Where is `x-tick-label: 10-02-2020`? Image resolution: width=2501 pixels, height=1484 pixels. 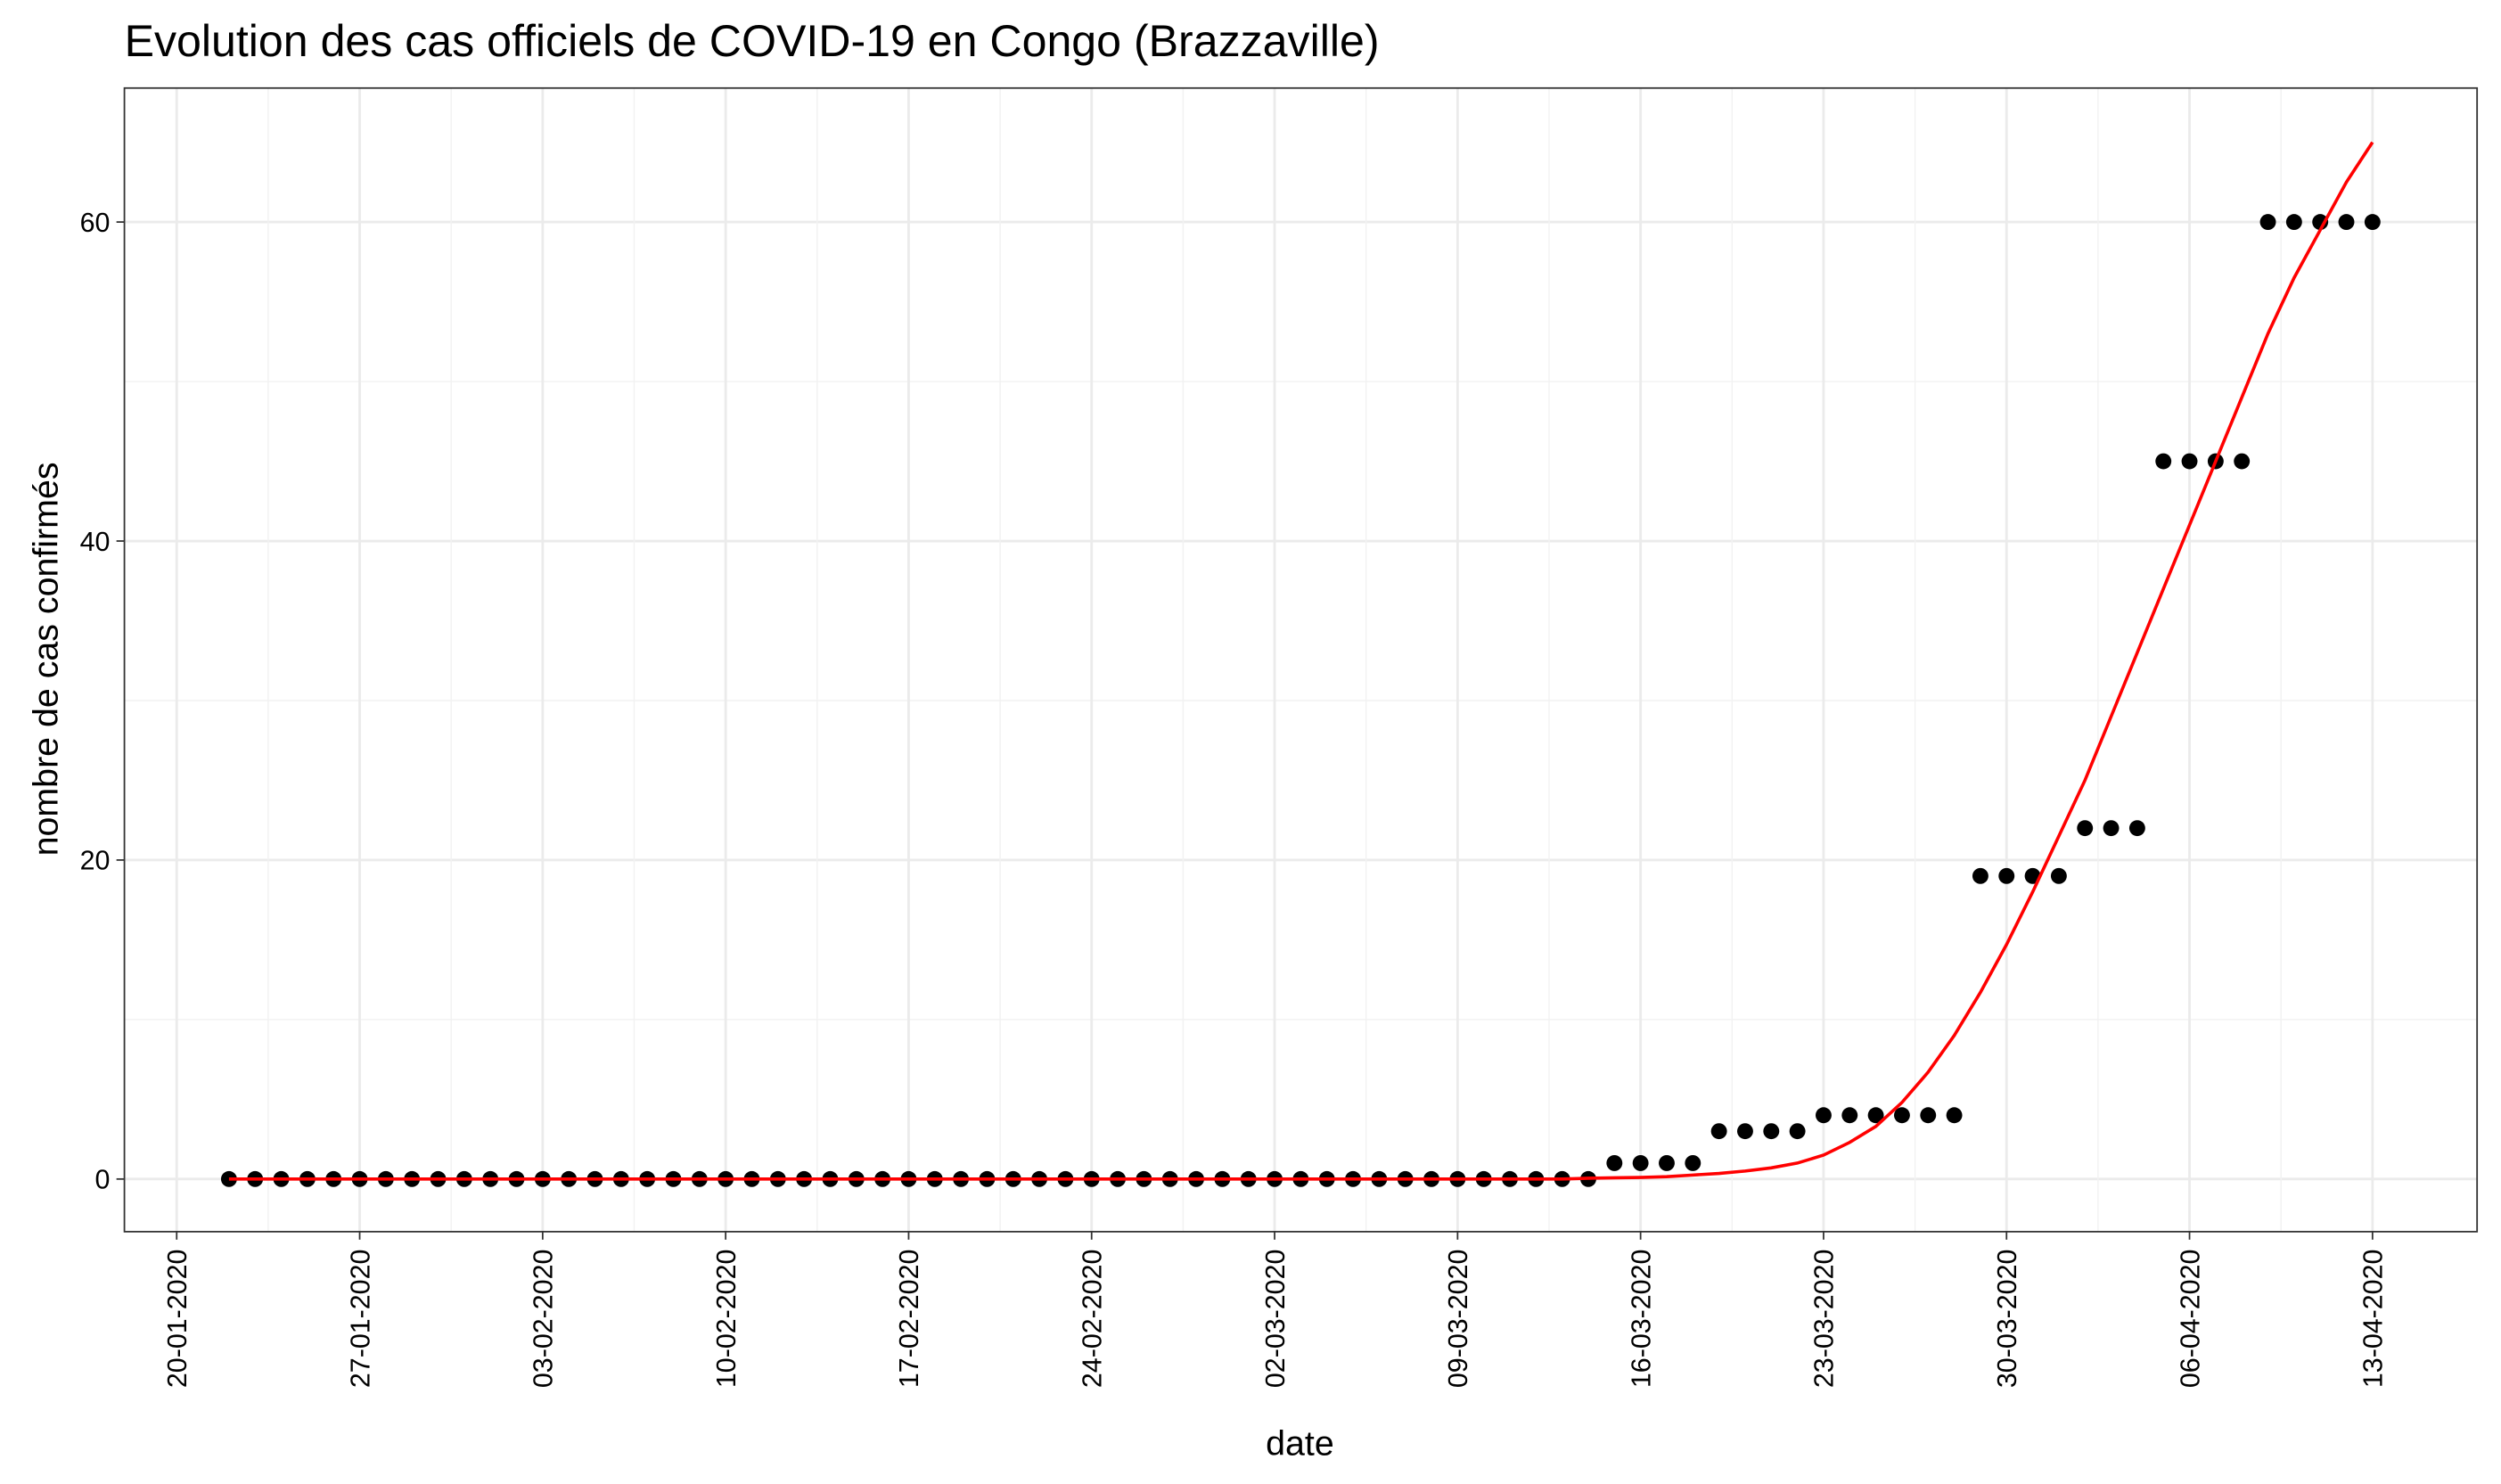
x-tick-label: 10-02-2020 is located at coordinates (726, 1319).